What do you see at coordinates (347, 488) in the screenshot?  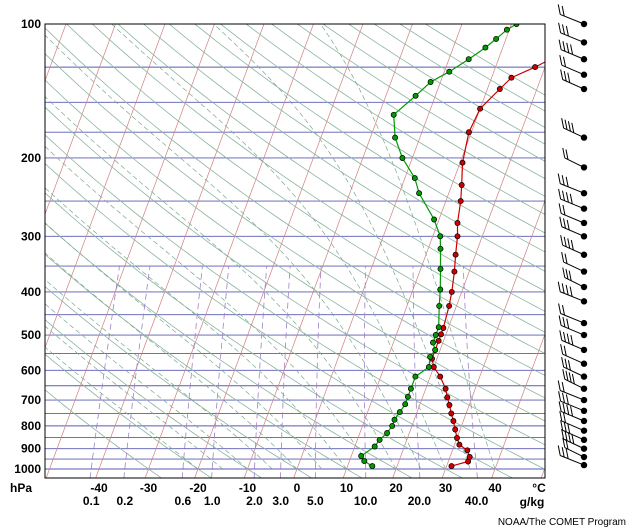 I see `temperature-tick-label: 10` at bounding box center [347, 488].